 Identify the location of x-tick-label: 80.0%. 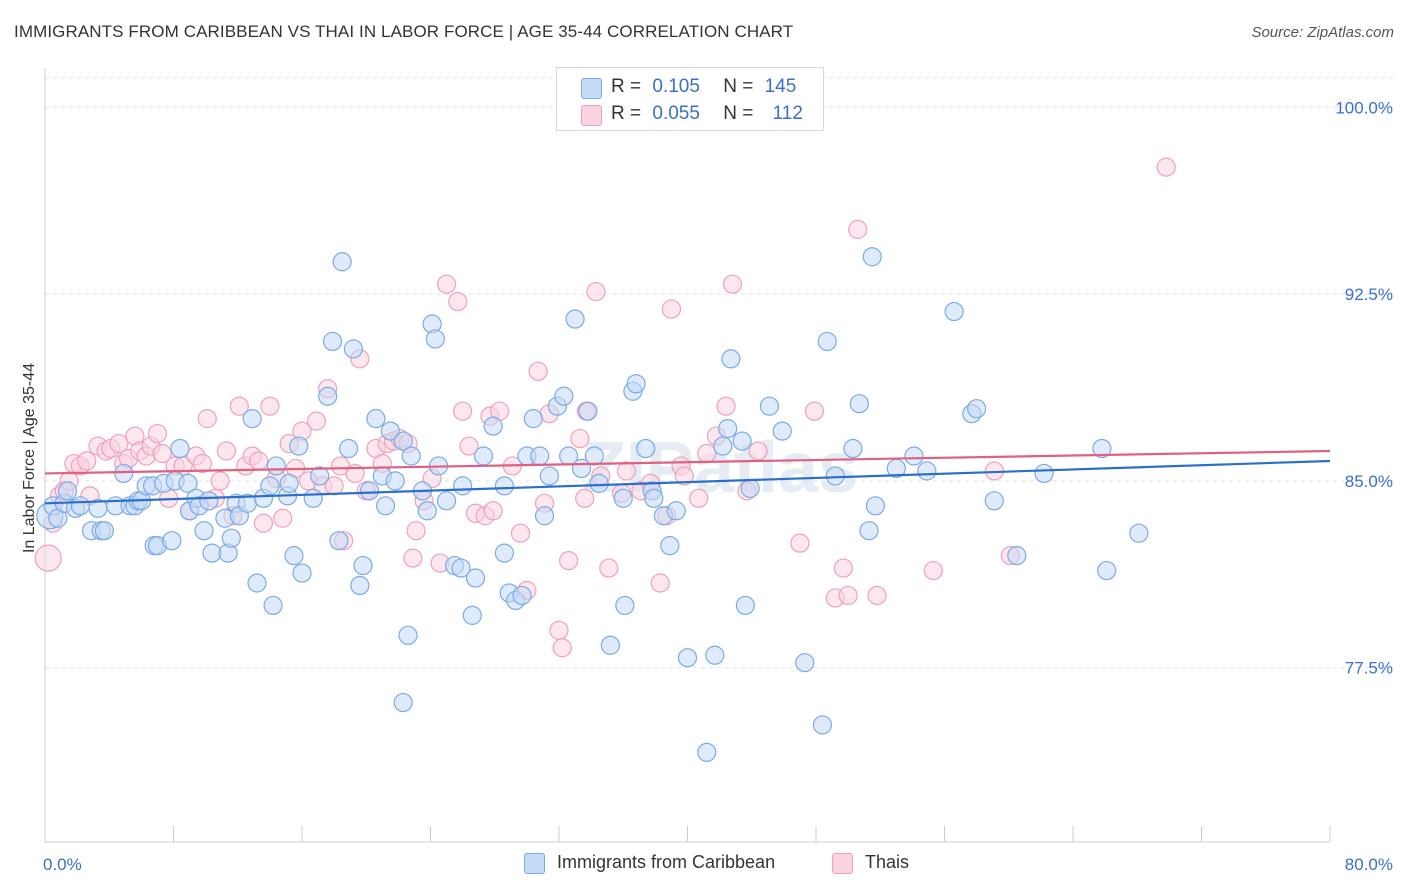
(1369, 864).